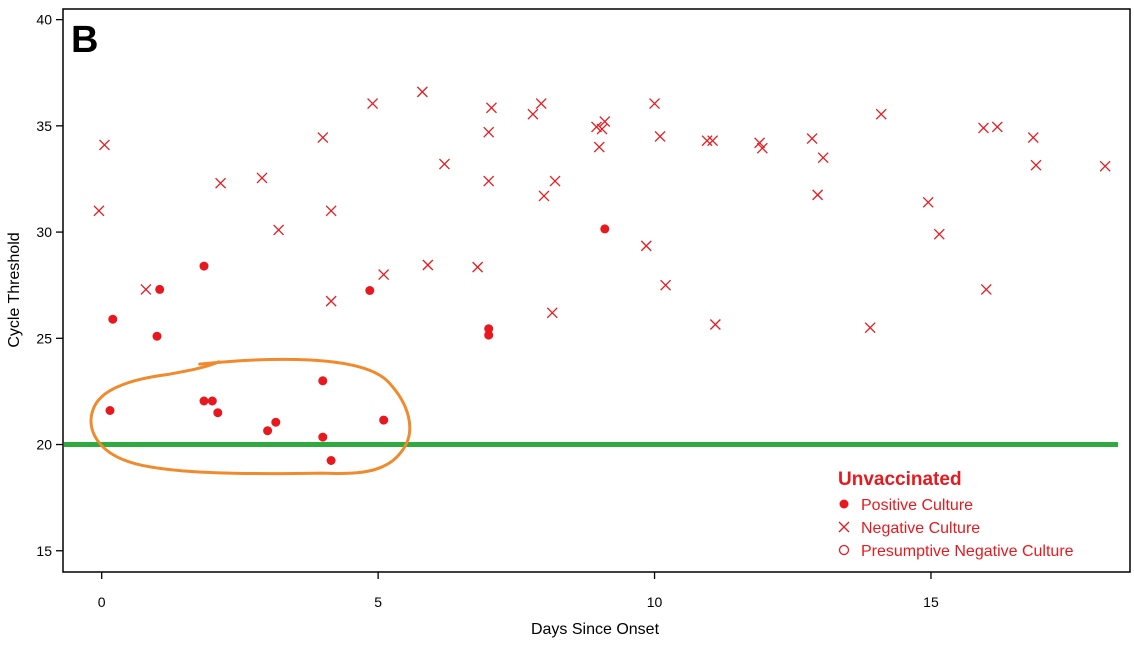 The width and height of the screenshot is (1134, 649). I want to click on highlight-ellipse, so click(250, 416).